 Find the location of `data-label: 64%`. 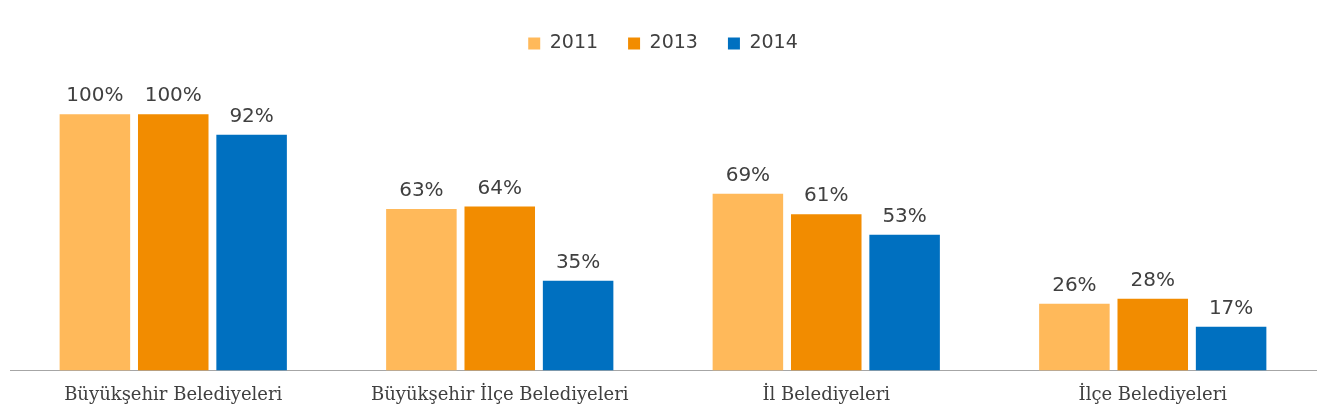

data-label: 64% is located at coordinates (499, 186).